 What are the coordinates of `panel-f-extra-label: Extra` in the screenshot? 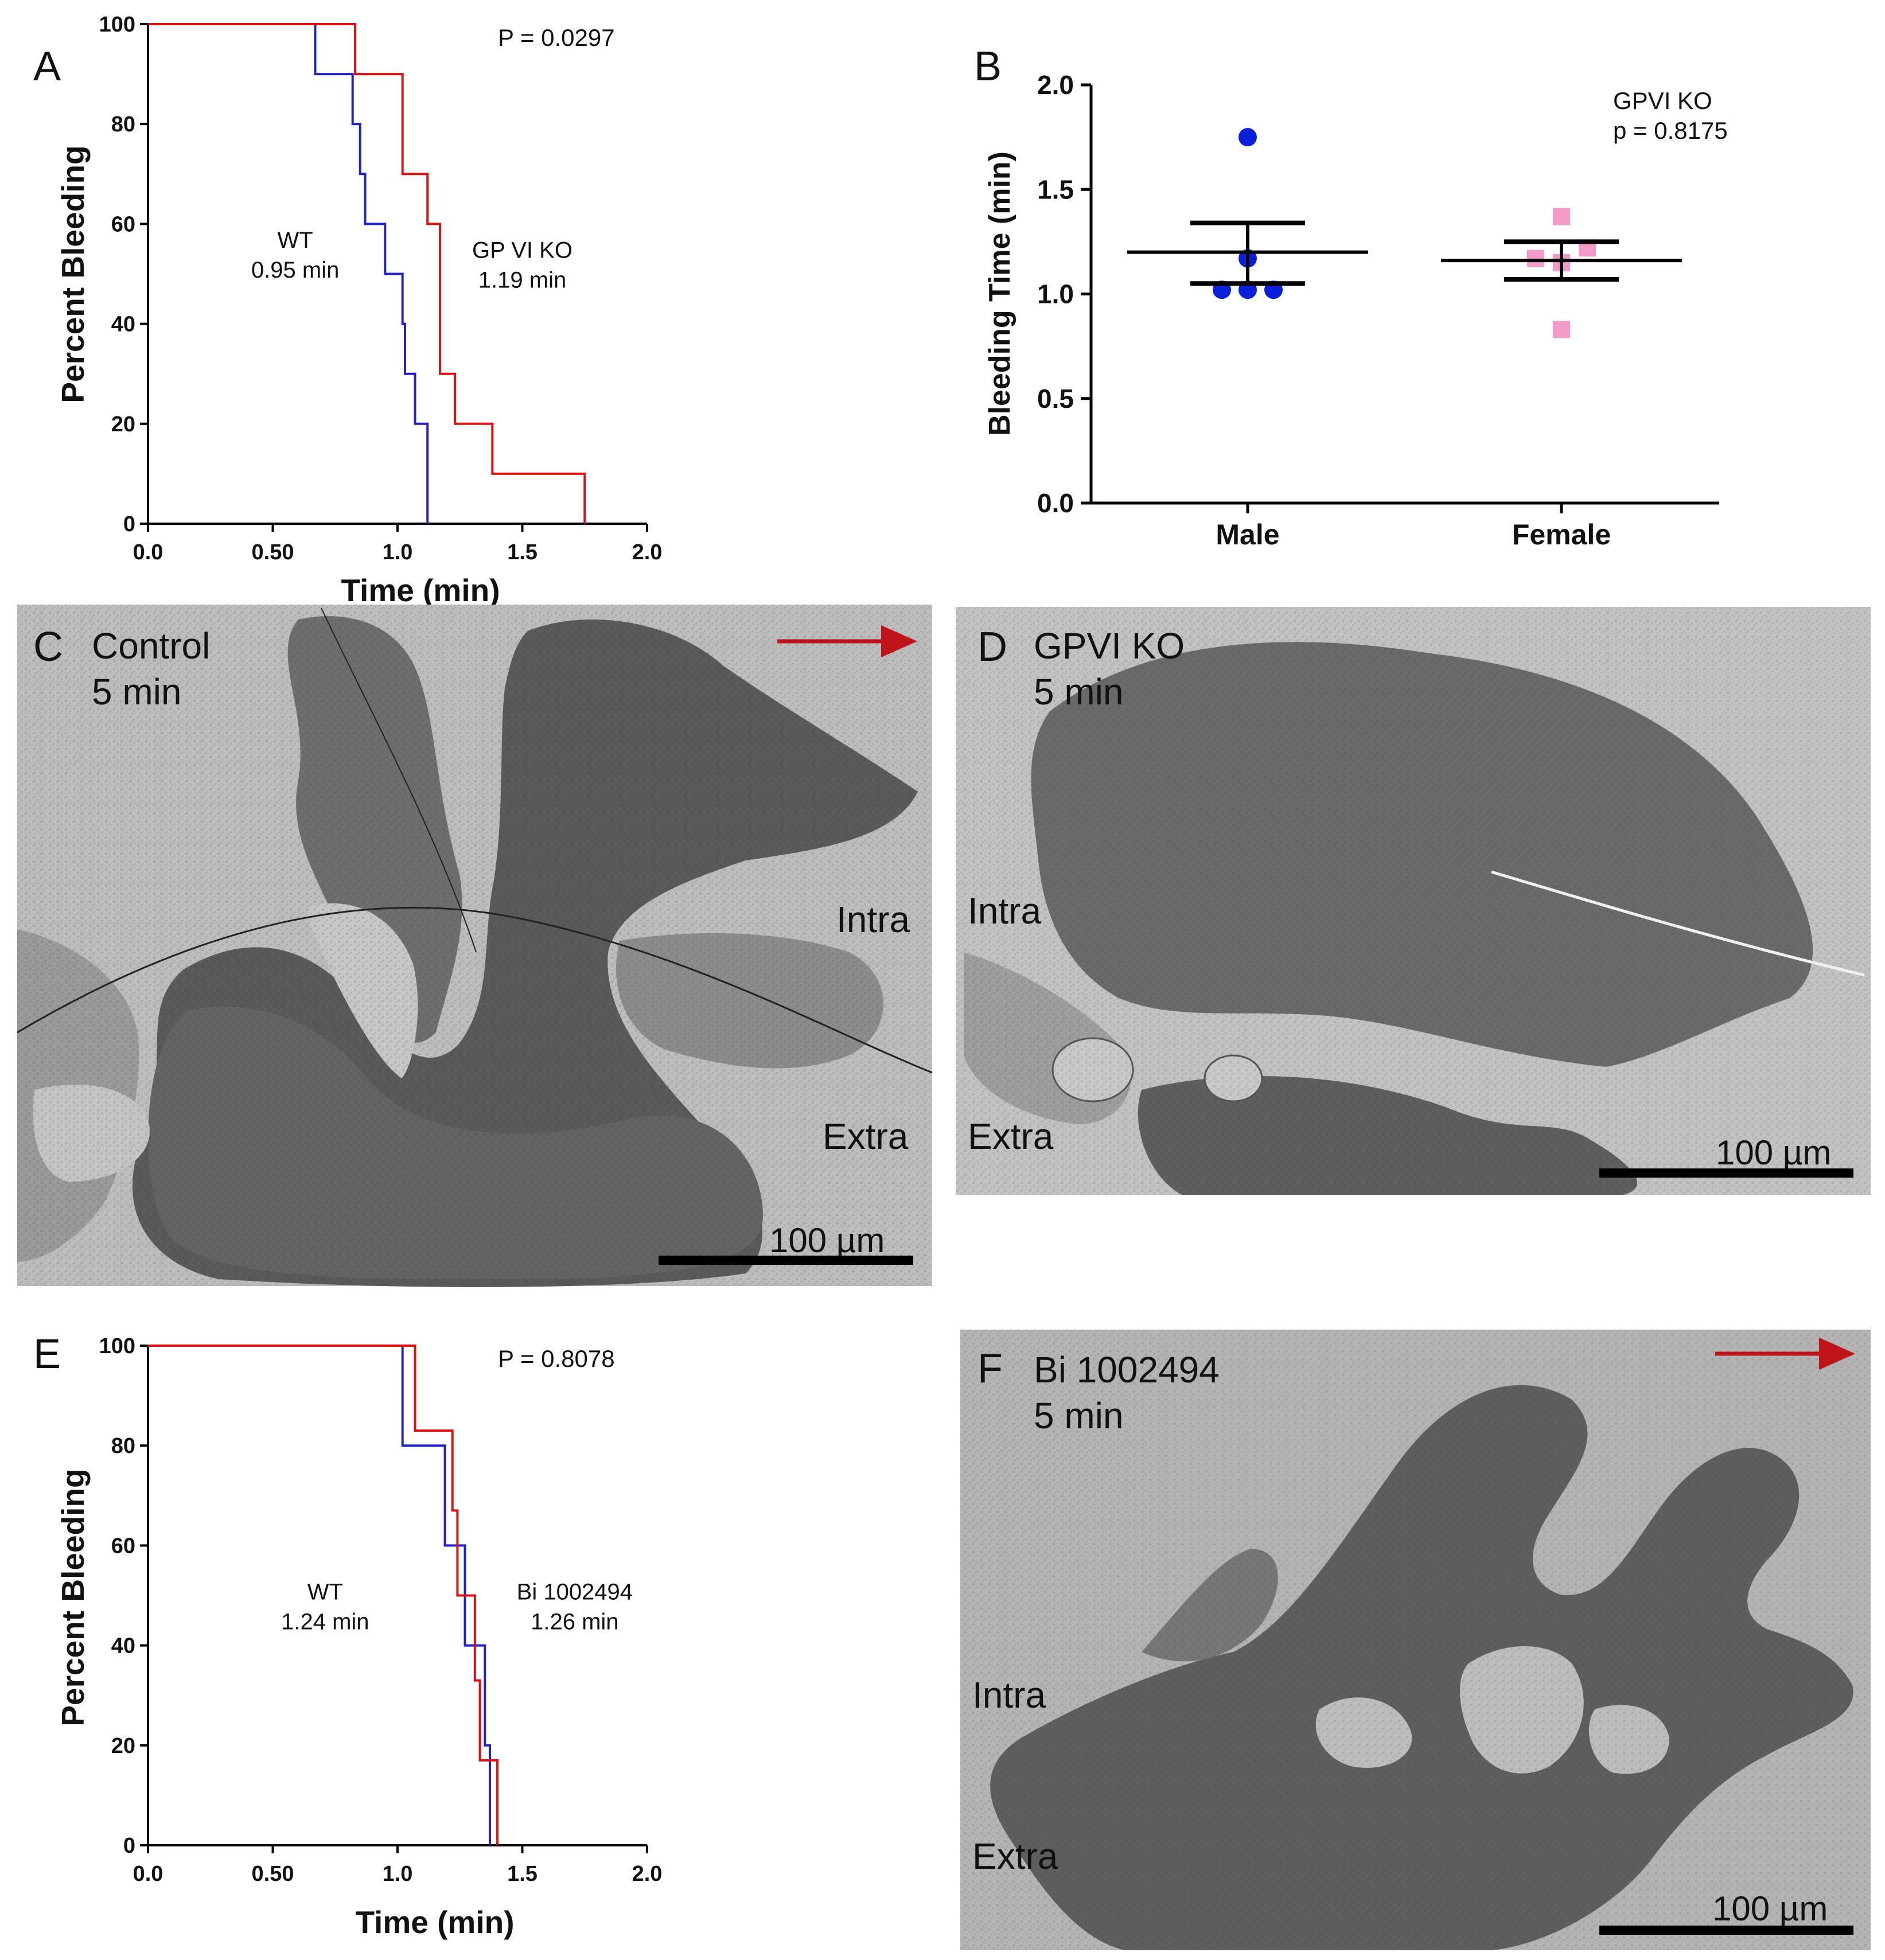 It's located at (1015, 1856).